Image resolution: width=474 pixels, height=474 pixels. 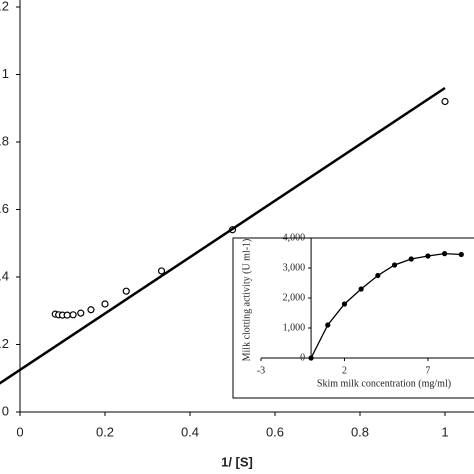 I want to click on y-tick-label: 0.8, so click(x=4, y=140).